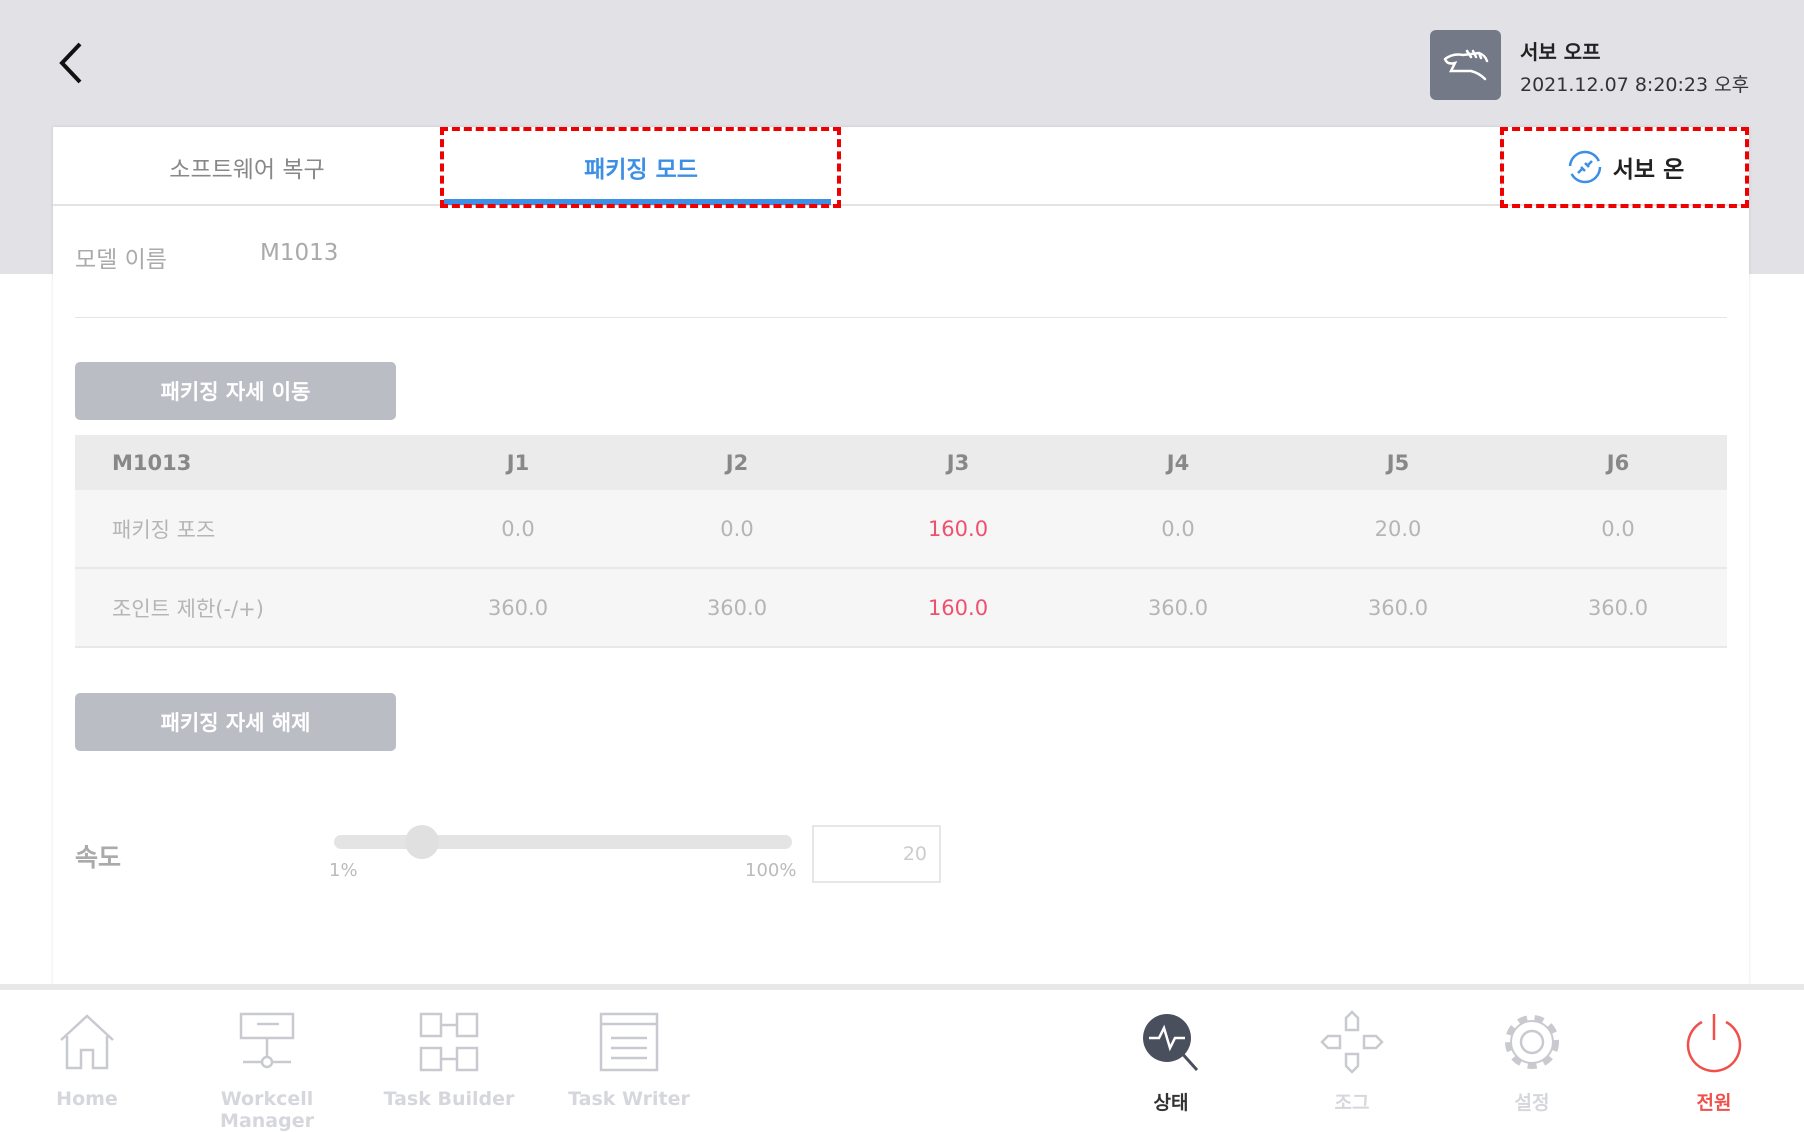  What do you see at coordinates (1171, 1043) in the screenshot?
I see `status-monitor-icon` at bounding box center [1171, 1043].